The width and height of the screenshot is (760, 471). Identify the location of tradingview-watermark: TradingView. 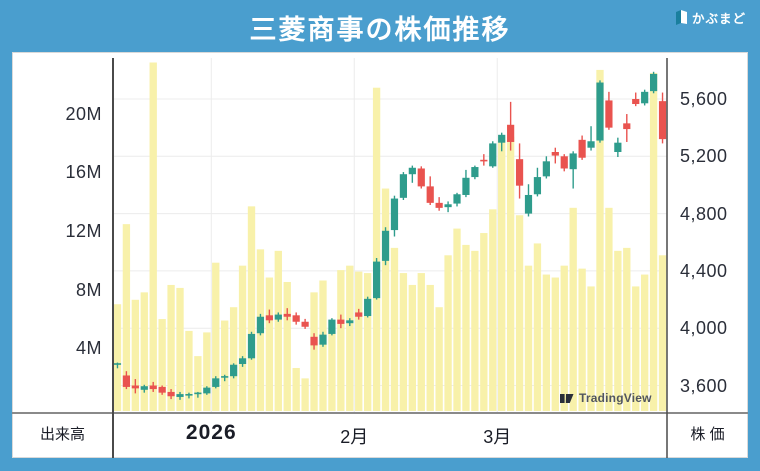
(606, 398).